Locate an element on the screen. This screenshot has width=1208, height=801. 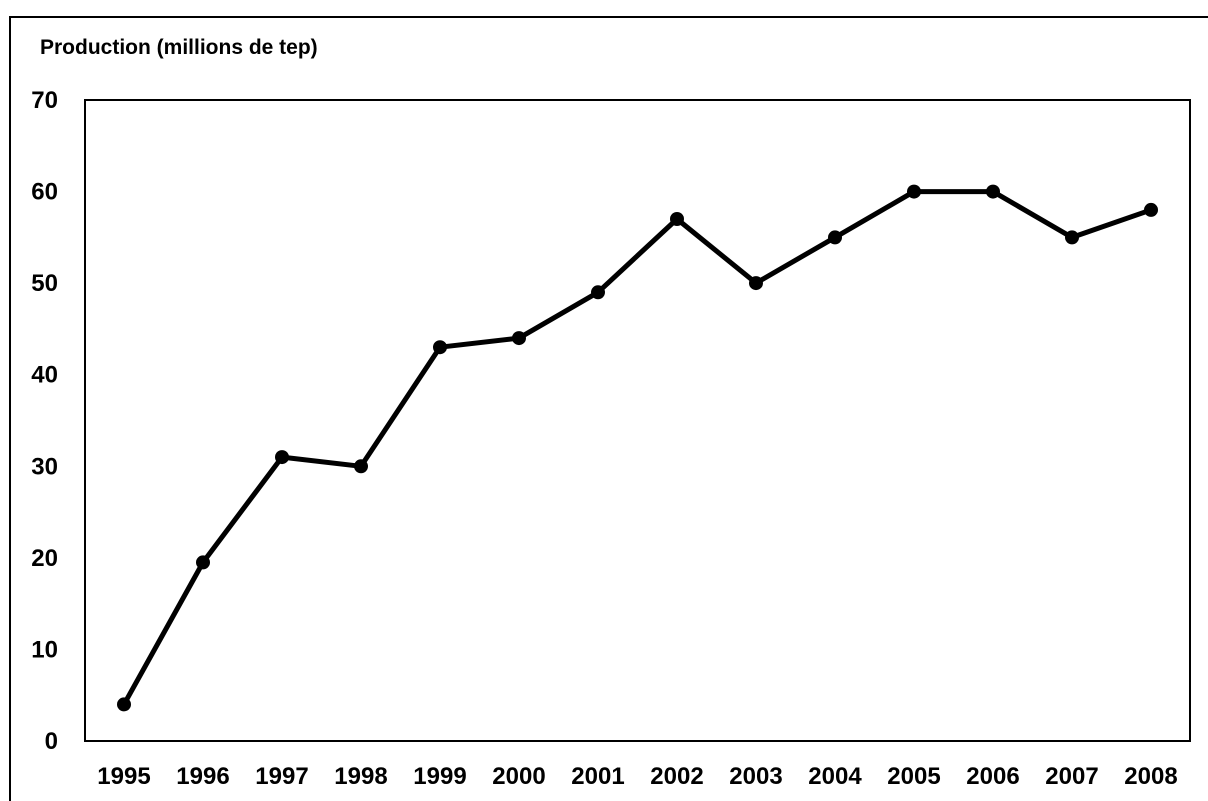
y-tick-label: 10 is located at coordinates (44, 649).